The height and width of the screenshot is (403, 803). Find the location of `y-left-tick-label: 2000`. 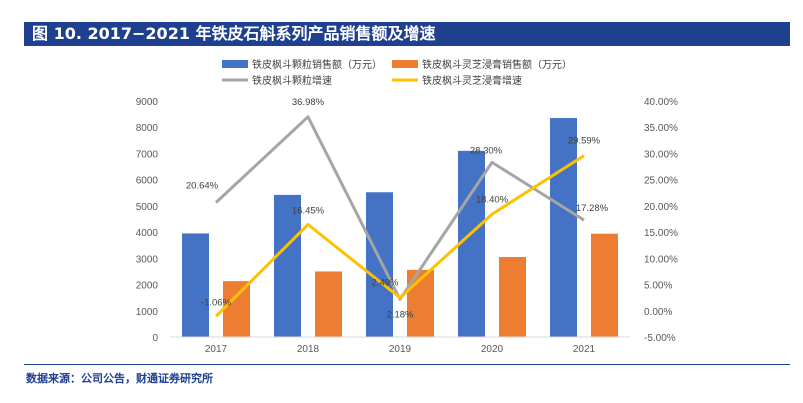

y-left-tick-label: 2000 is located at coordinates (147, 286).